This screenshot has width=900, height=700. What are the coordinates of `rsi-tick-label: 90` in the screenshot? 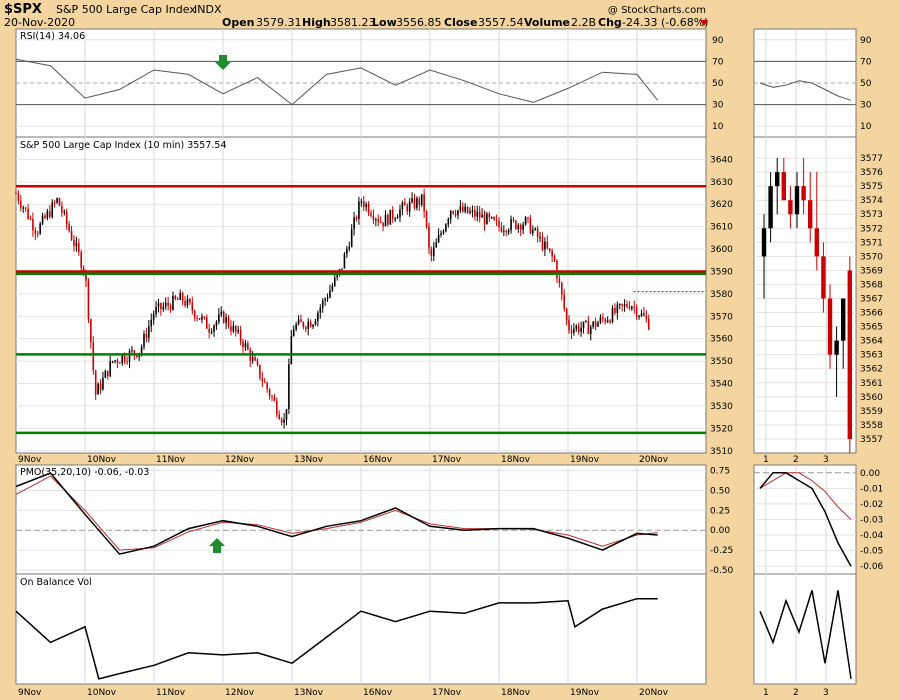 It's located at (718, 41).